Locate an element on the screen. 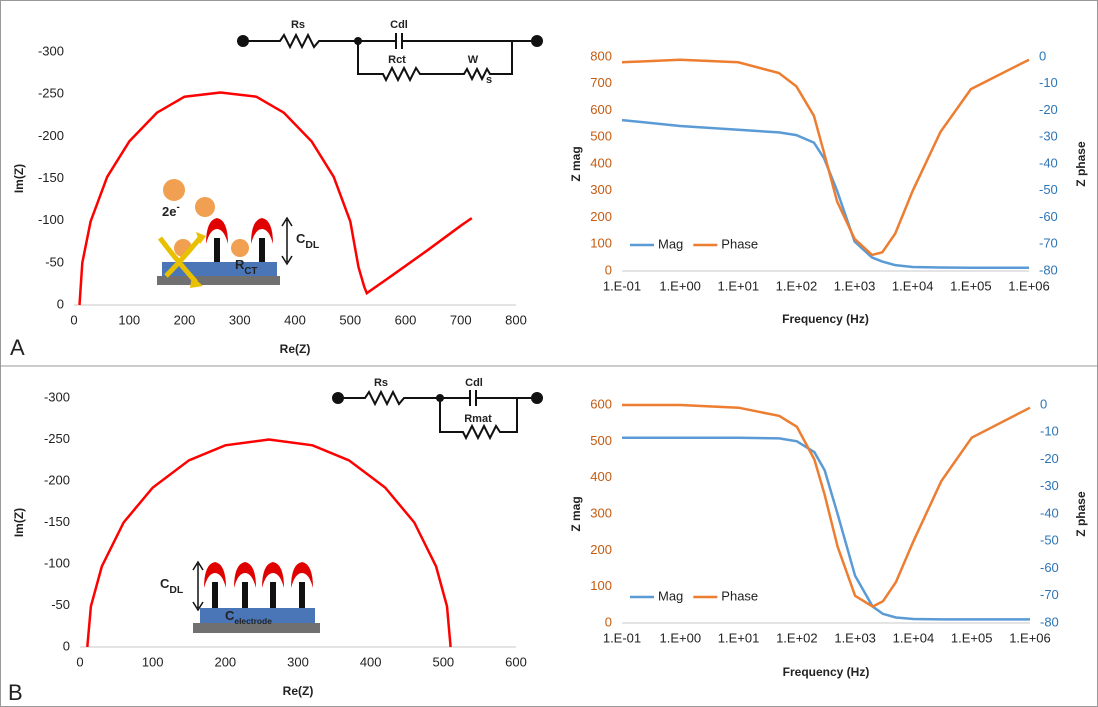  x-tick-label: 300 is located at coordinates (240, 319).